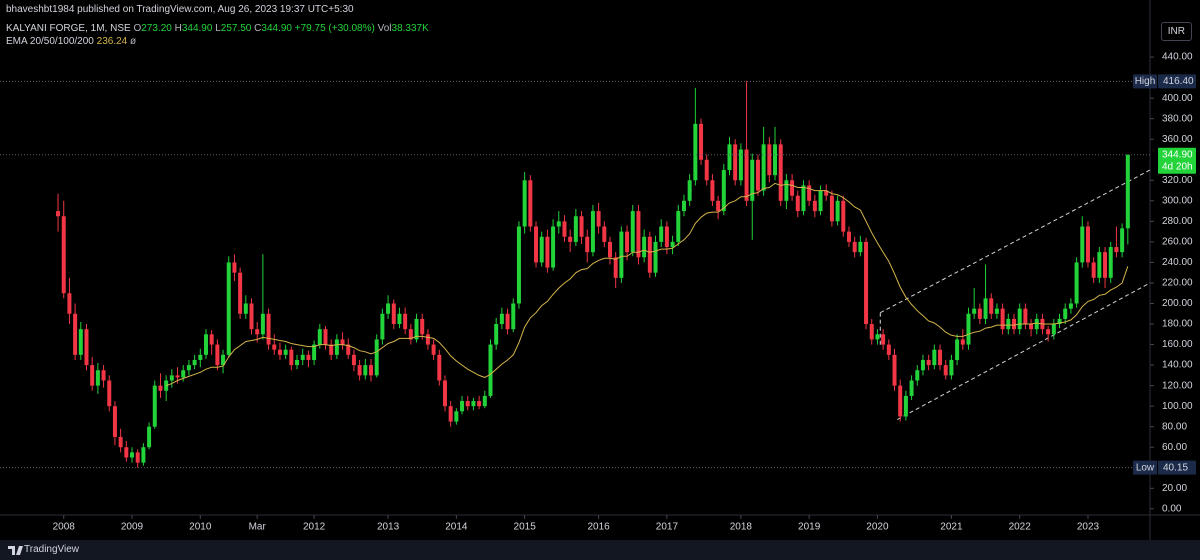  Describe the element at coordinates (197, 28) in the screenshot. I see `ohlc-value: 344.90` at that location.